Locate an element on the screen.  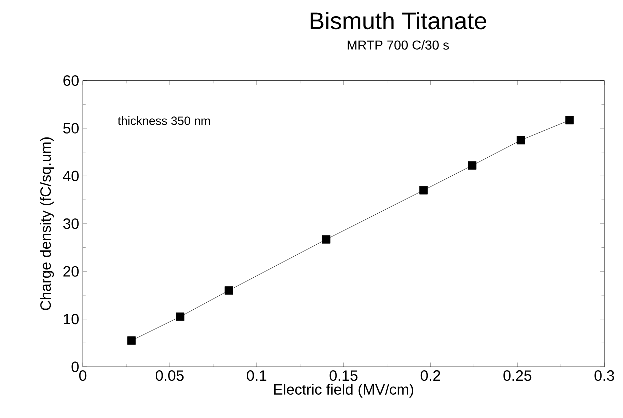
y-tick-label: 60 is located at coordinates (71, 80).